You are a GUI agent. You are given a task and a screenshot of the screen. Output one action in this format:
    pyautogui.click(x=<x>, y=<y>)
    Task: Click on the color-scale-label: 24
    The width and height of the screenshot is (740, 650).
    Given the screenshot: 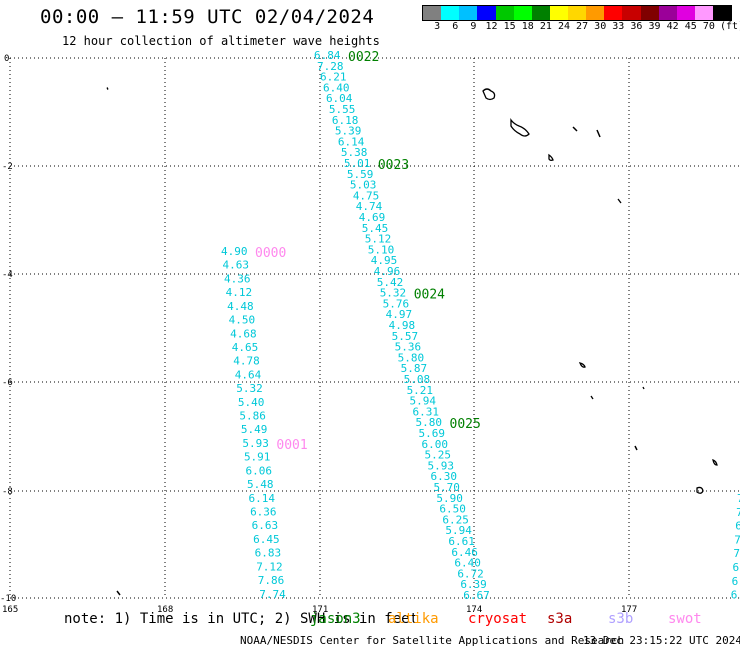 What is the action you would take?
    pyautogui.click(x=563, y=26)
    